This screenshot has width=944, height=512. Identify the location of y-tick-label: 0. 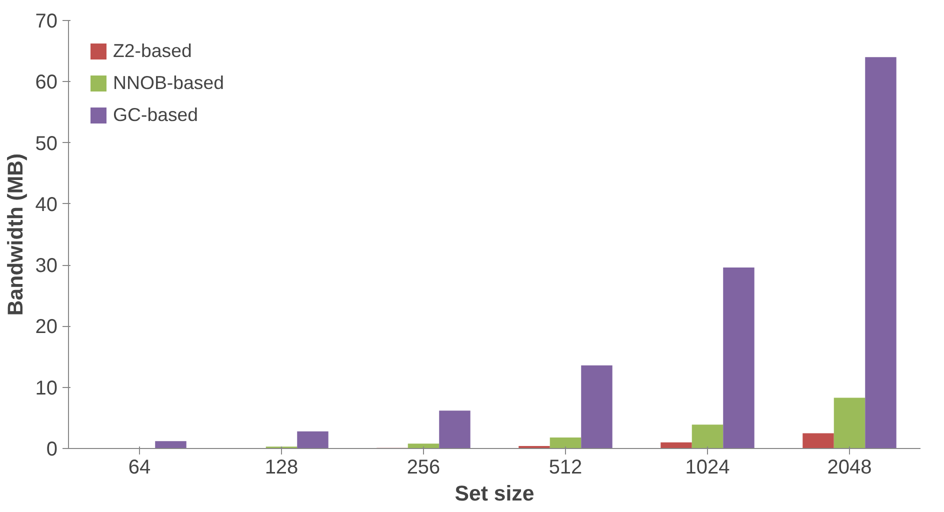
(52, 449).